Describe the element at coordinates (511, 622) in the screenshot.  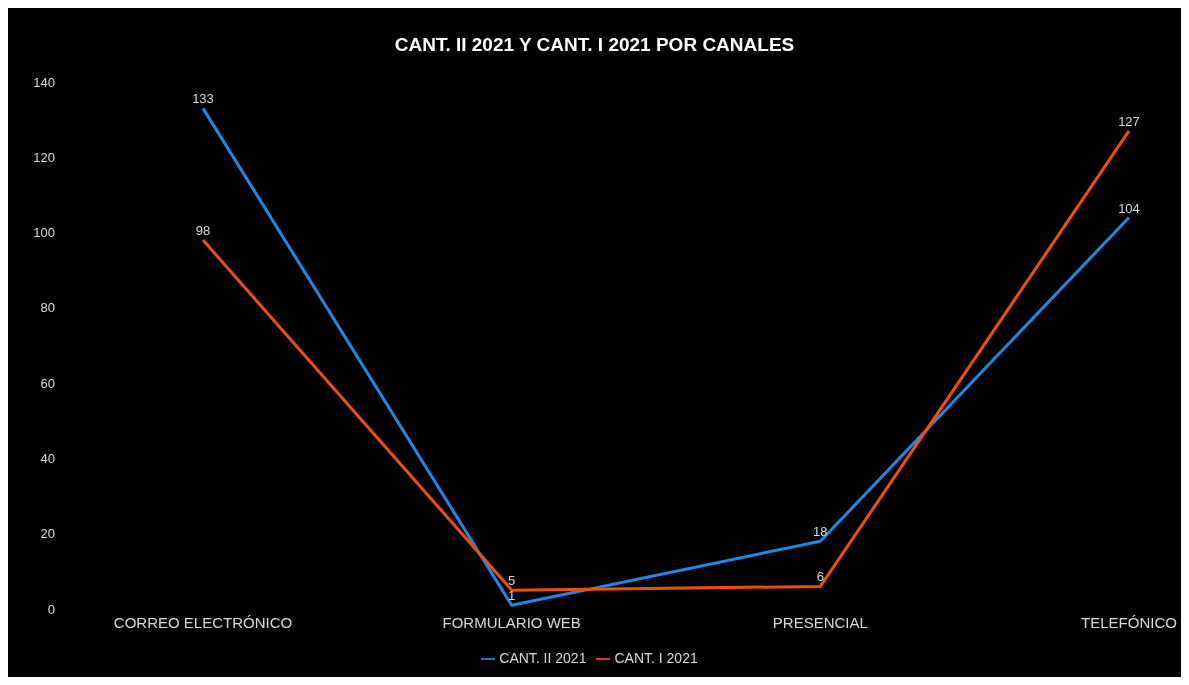
I see `x-tick-label: FORMULARIO WEB` at that location.